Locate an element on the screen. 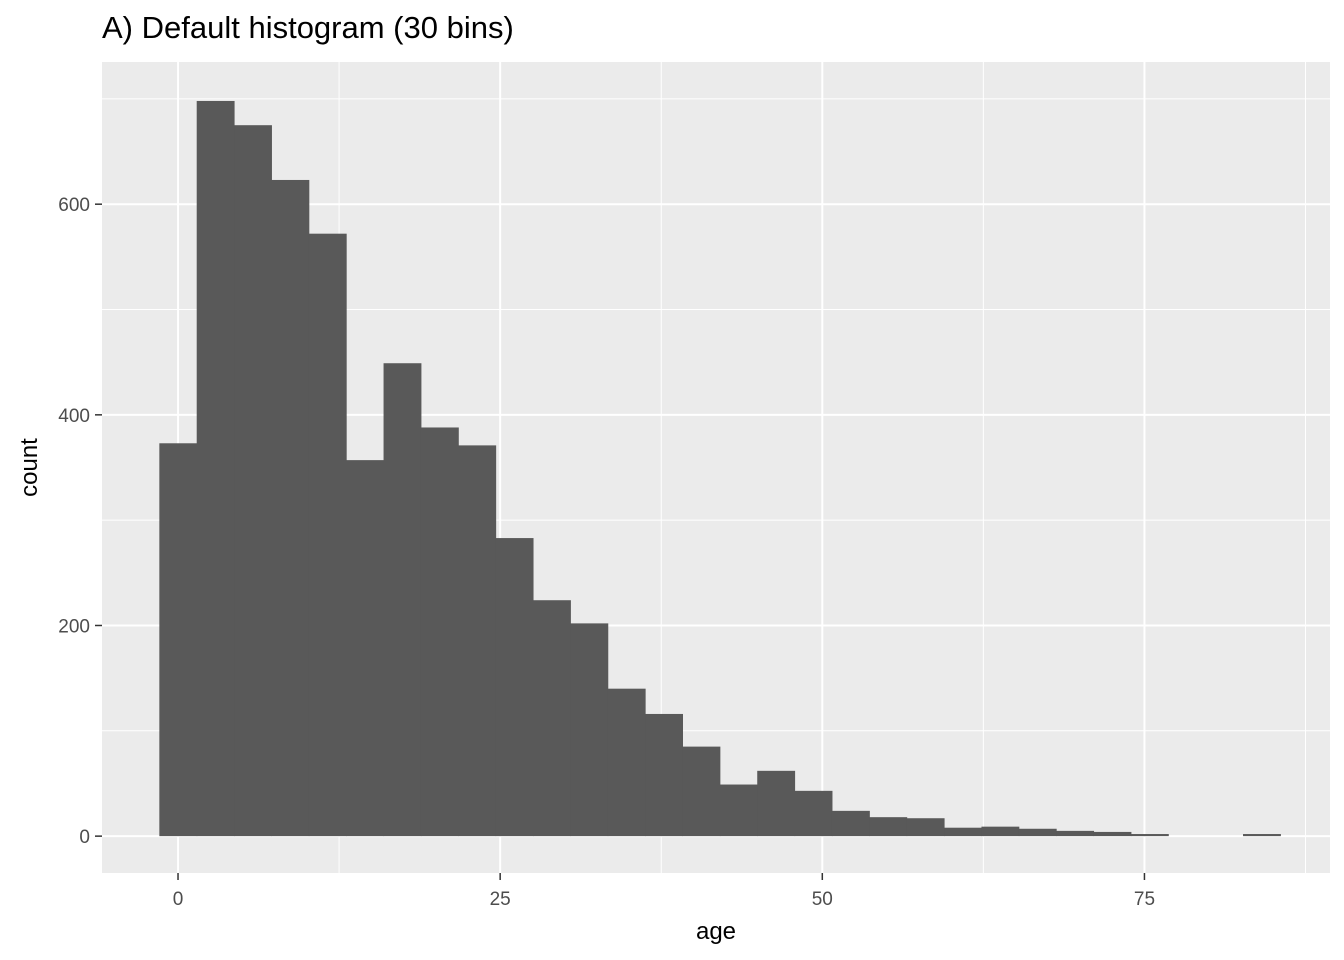 This screenshot has width=1344, height=960. y-tick-label: 400 is located at coordinates (74, 416).